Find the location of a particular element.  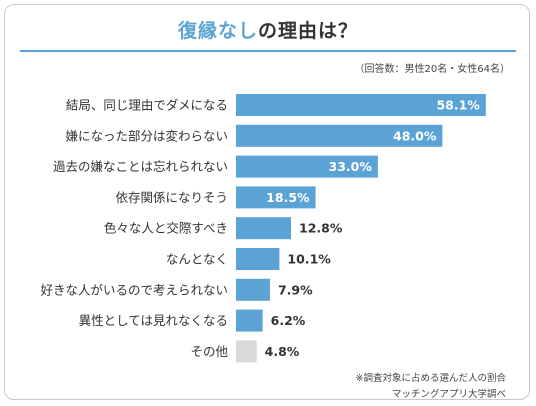

value-label-0: 58.1% is located at coordinates (458, 105).